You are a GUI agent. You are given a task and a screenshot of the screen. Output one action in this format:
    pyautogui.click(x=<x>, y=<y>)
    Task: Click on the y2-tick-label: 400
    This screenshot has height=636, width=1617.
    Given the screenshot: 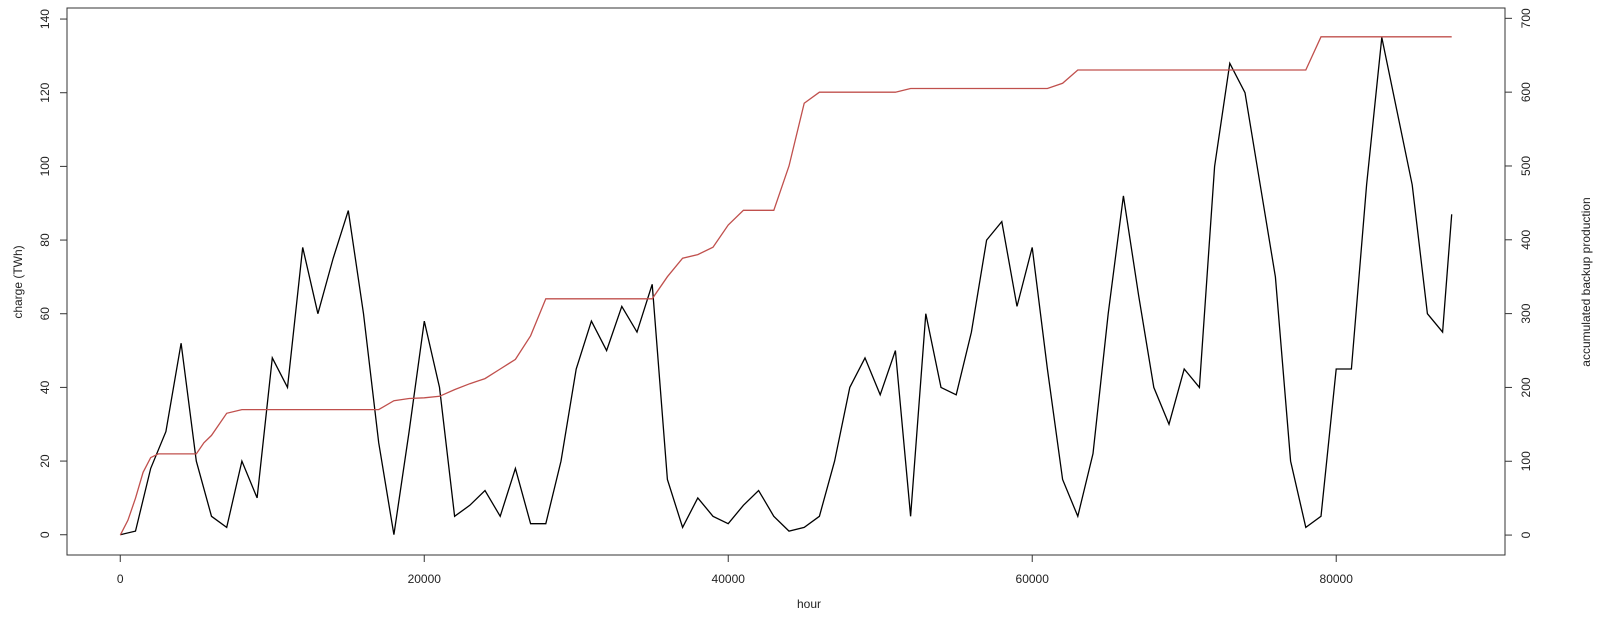 What is the action you would take?
    pyautogui.click(x=1526, y=239)
    